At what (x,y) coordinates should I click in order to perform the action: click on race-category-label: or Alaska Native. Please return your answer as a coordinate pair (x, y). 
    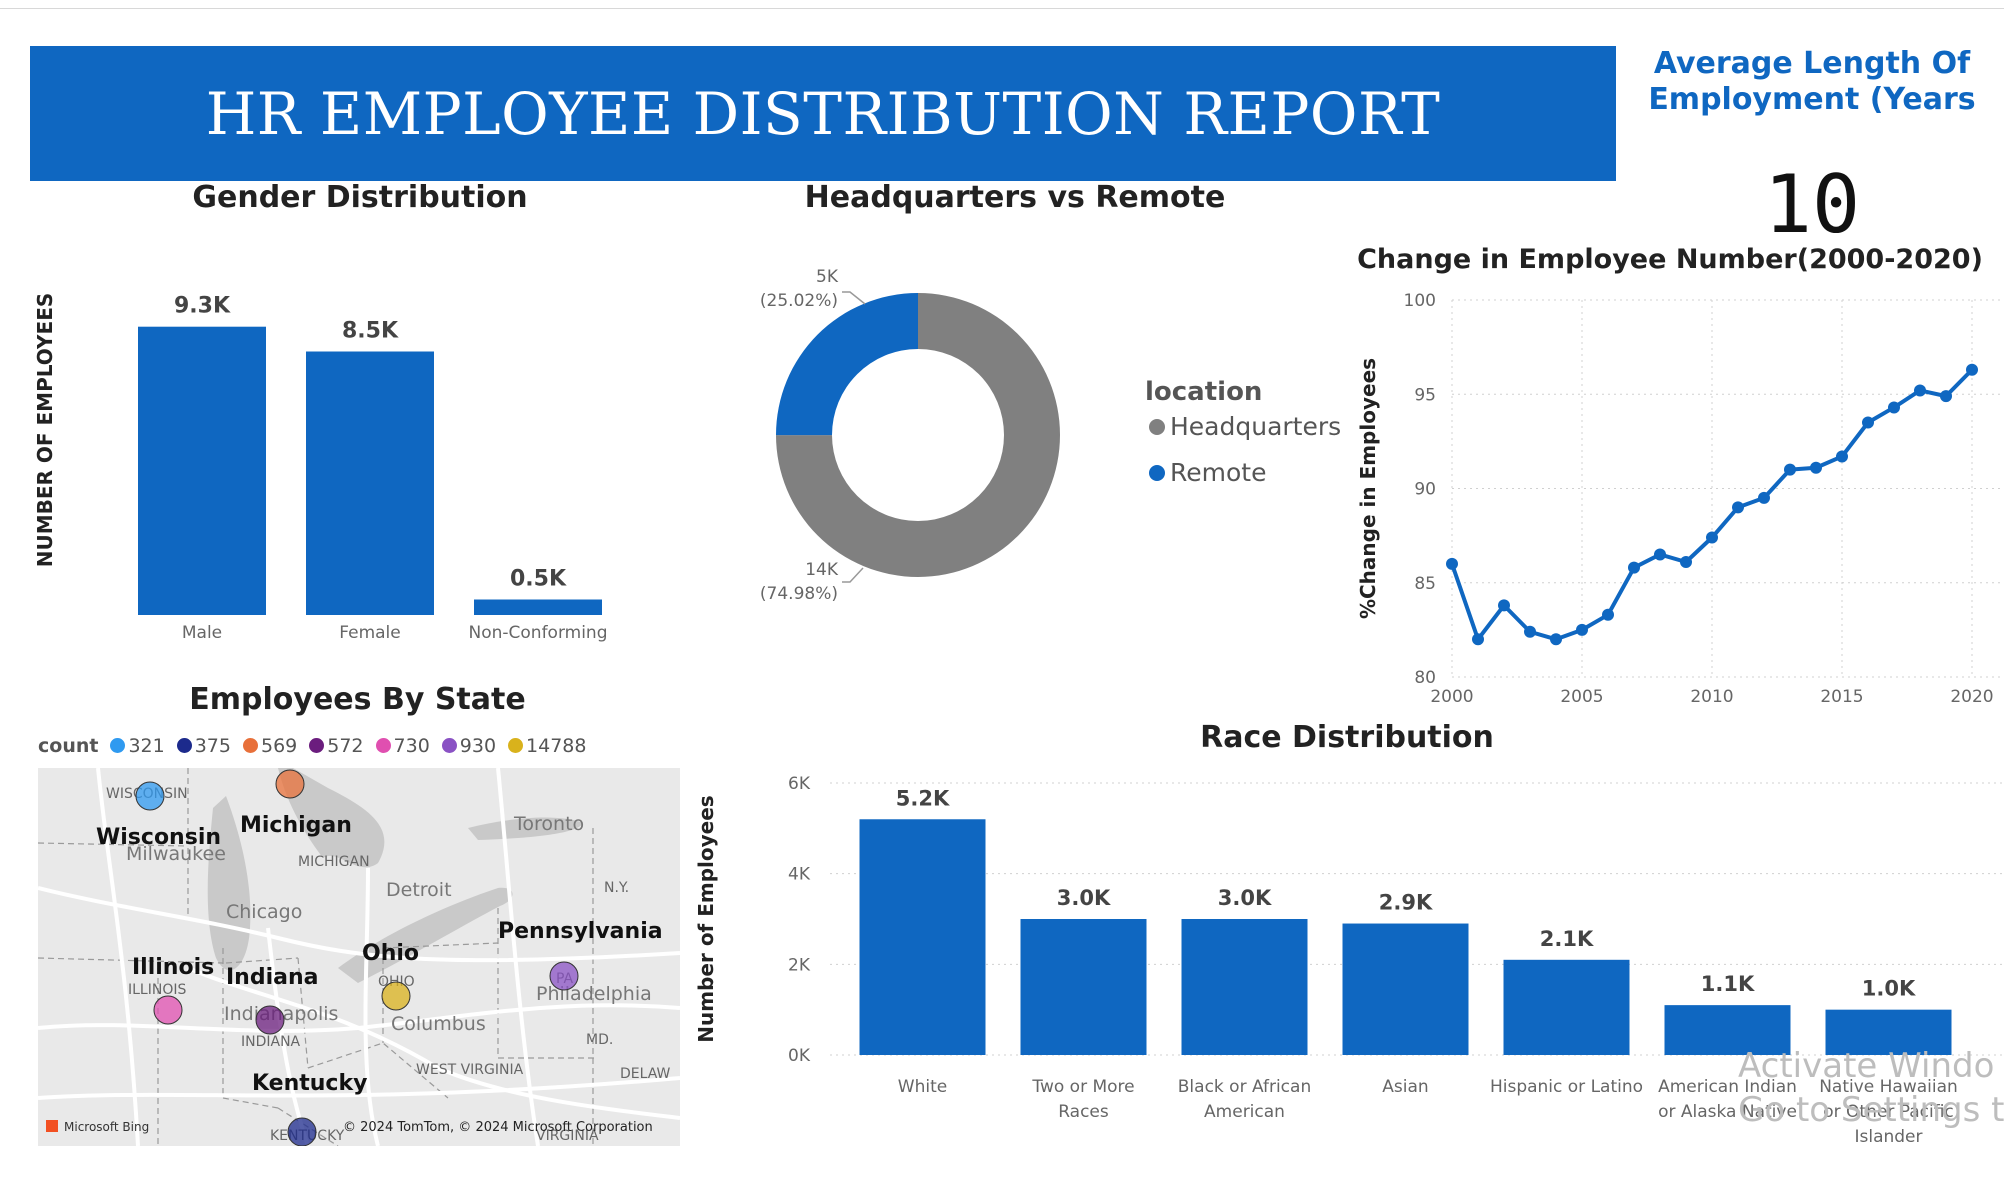
    Looking at the image, I should click on (1727, 1112).